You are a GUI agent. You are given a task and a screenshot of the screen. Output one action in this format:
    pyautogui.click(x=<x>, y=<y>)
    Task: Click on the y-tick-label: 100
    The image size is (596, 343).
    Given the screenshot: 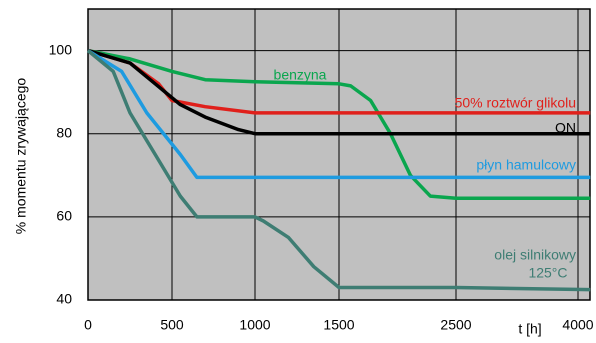 What is the action you would take?
    pyautogui.click(x=61, y=49)
    